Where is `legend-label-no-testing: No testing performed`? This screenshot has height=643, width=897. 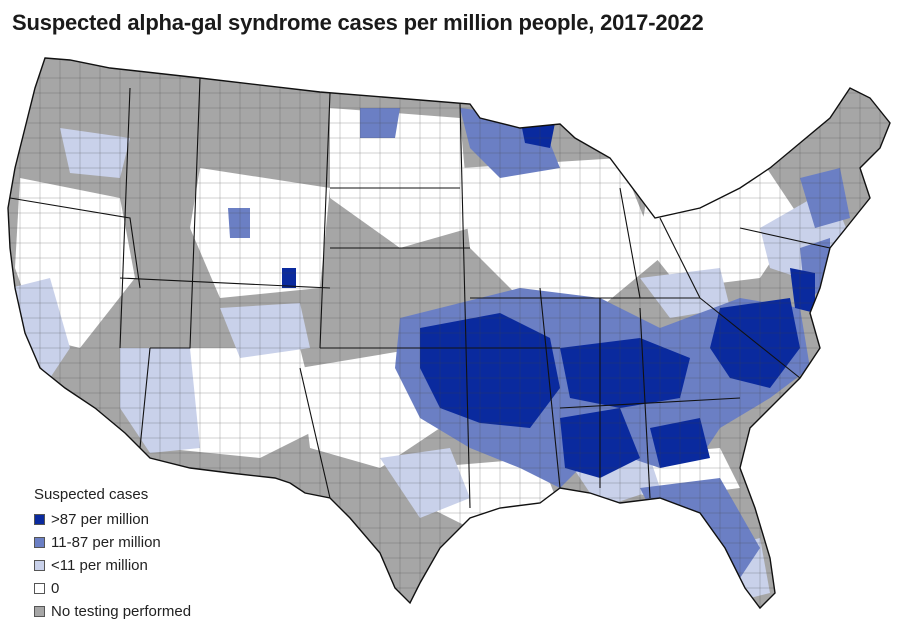 legend-label-no-testing: No testing performed is located at coordinates (121, 611).